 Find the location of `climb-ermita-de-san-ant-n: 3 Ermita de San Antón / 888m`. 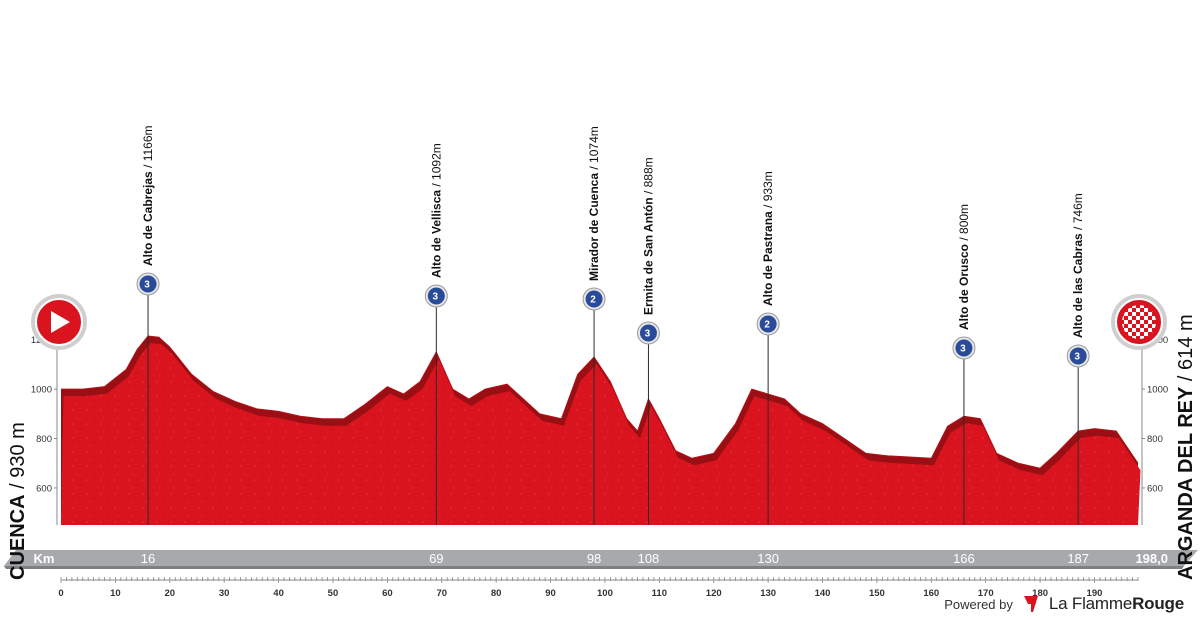

climb-ermita-de-san-ant-n: 3 Ermita de San Antón / 888m is located at coordinates (648, 341).